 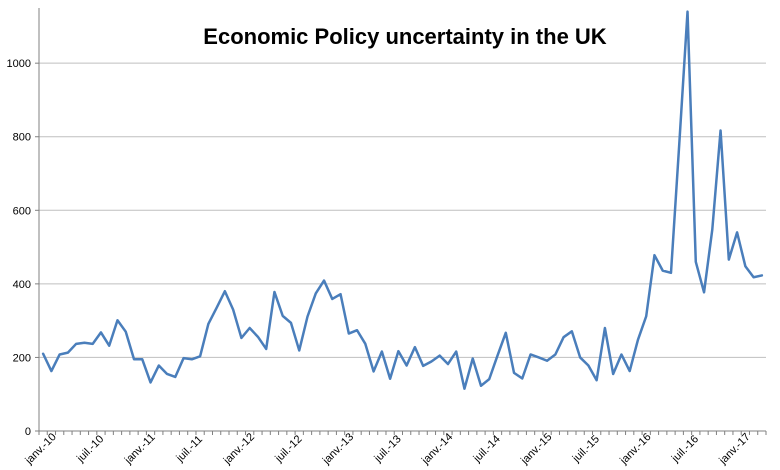 I want to click on y-tick-label: 0, so click(x=28, y=432).